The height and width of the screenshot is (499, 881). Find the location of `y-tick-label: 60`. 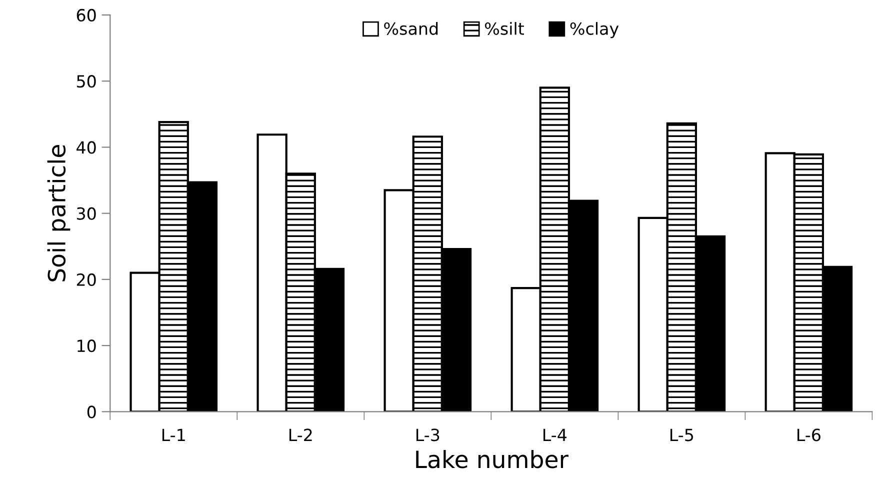

y-tick-label: 60 is located at coordinates (86, 15).